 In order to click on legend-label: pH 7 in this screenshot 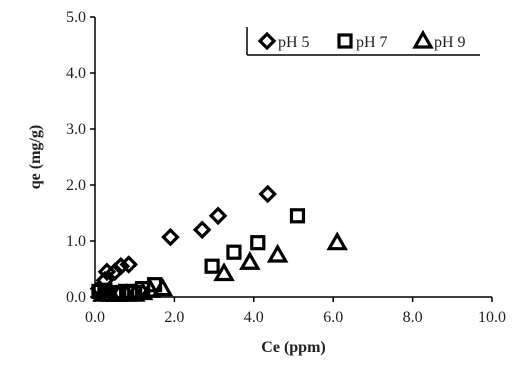, I will do `click(372, 42)`.